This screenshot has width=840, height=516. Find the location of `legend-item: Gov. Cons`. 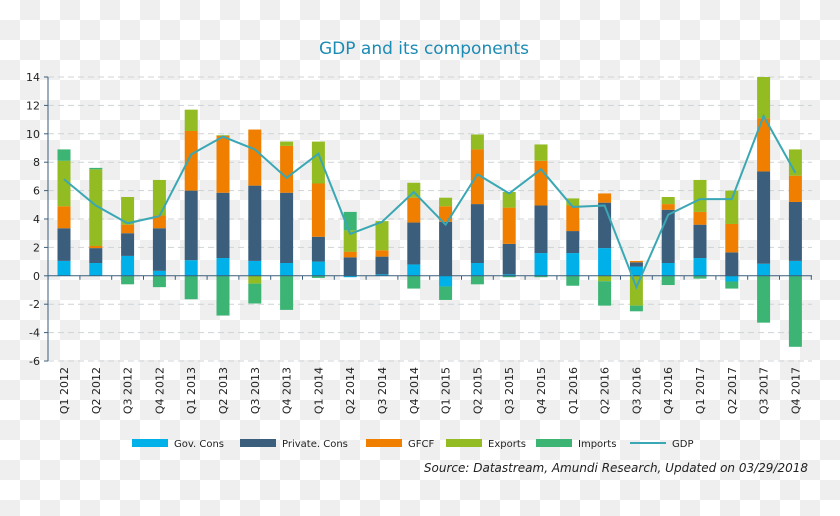

legend-item: Gov. Cons is located at coordinates (178, 444).